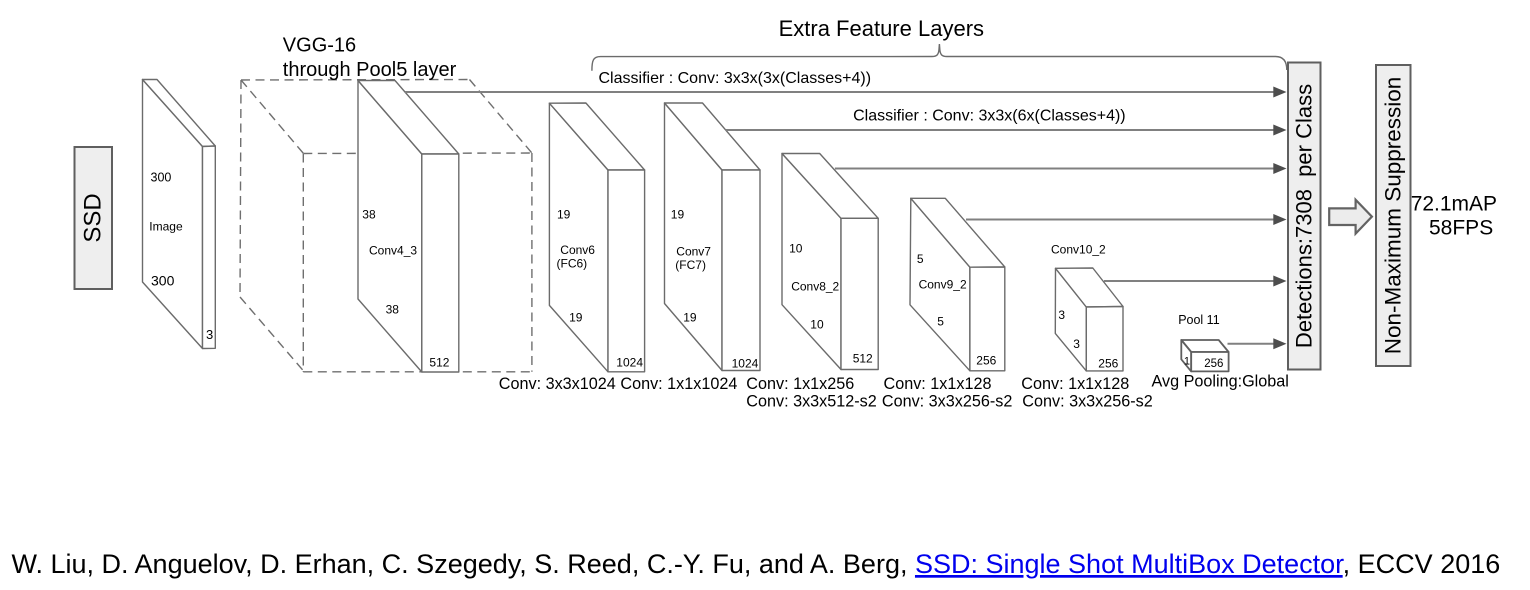  I want to click on svg-text: Conv: 1x1x1024, so click(678, 384).